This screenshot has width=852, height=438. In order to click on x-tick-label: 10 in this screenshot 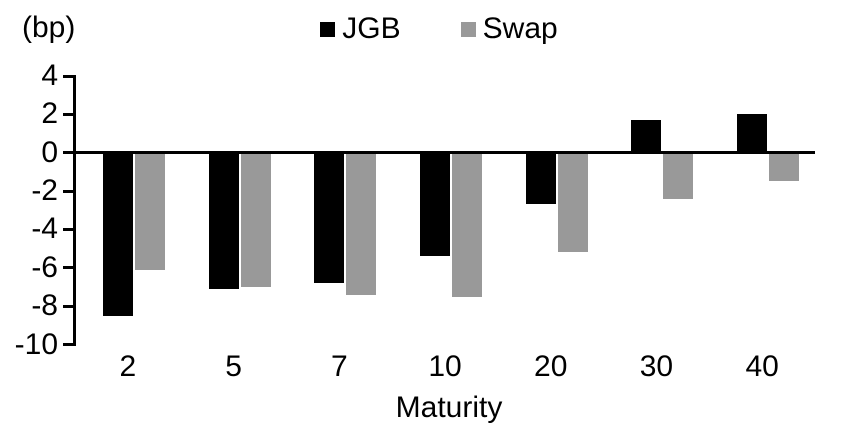, I will do `click(445, 366)`.